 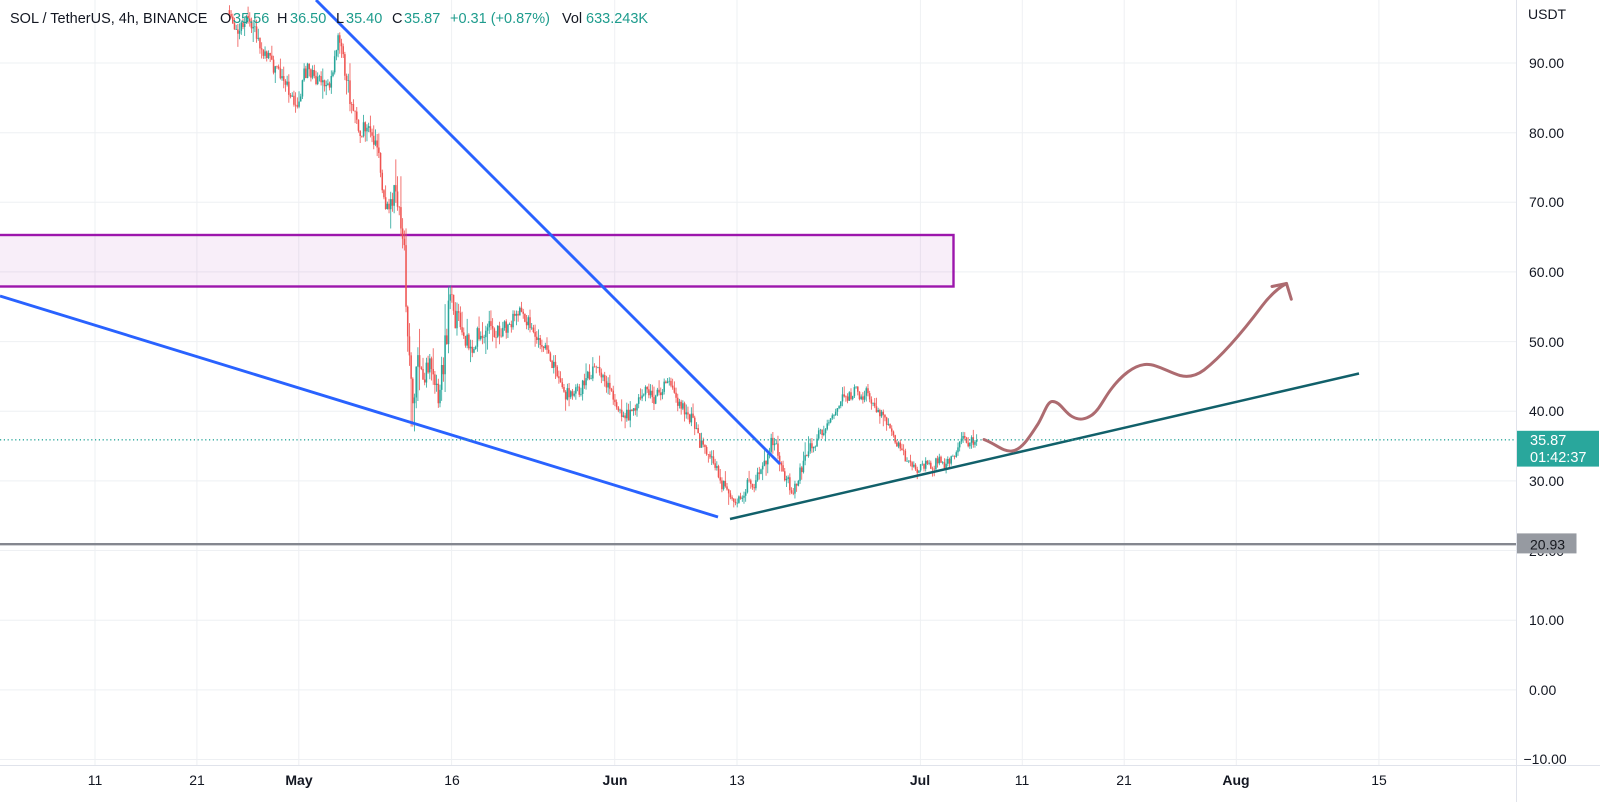 What do you see at coordinates (1379, 780) in the screenshot?
I see `svg-text: 15` at bounding box center [1379, 780].